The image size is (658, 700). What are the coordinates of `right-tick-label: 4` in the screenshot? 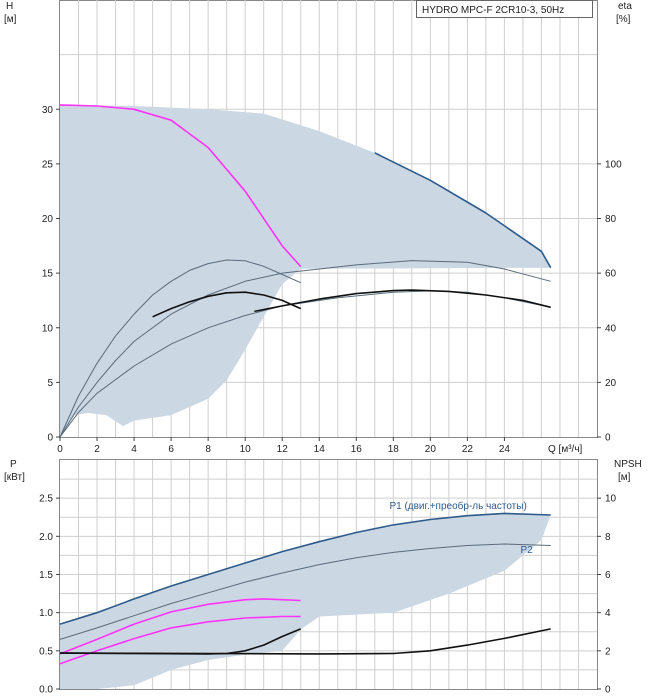 It's located at (608, 613).